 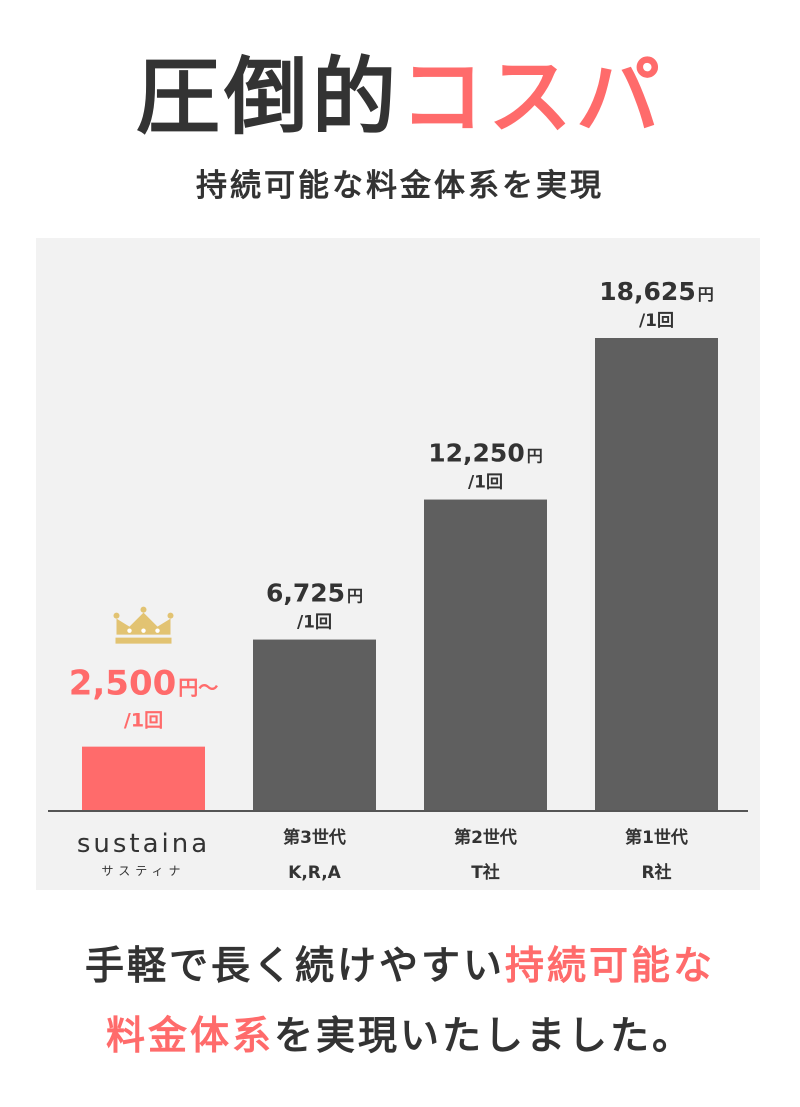 I want to click on category-sublabel-1: K,R,A, so click(x=314, y=873).